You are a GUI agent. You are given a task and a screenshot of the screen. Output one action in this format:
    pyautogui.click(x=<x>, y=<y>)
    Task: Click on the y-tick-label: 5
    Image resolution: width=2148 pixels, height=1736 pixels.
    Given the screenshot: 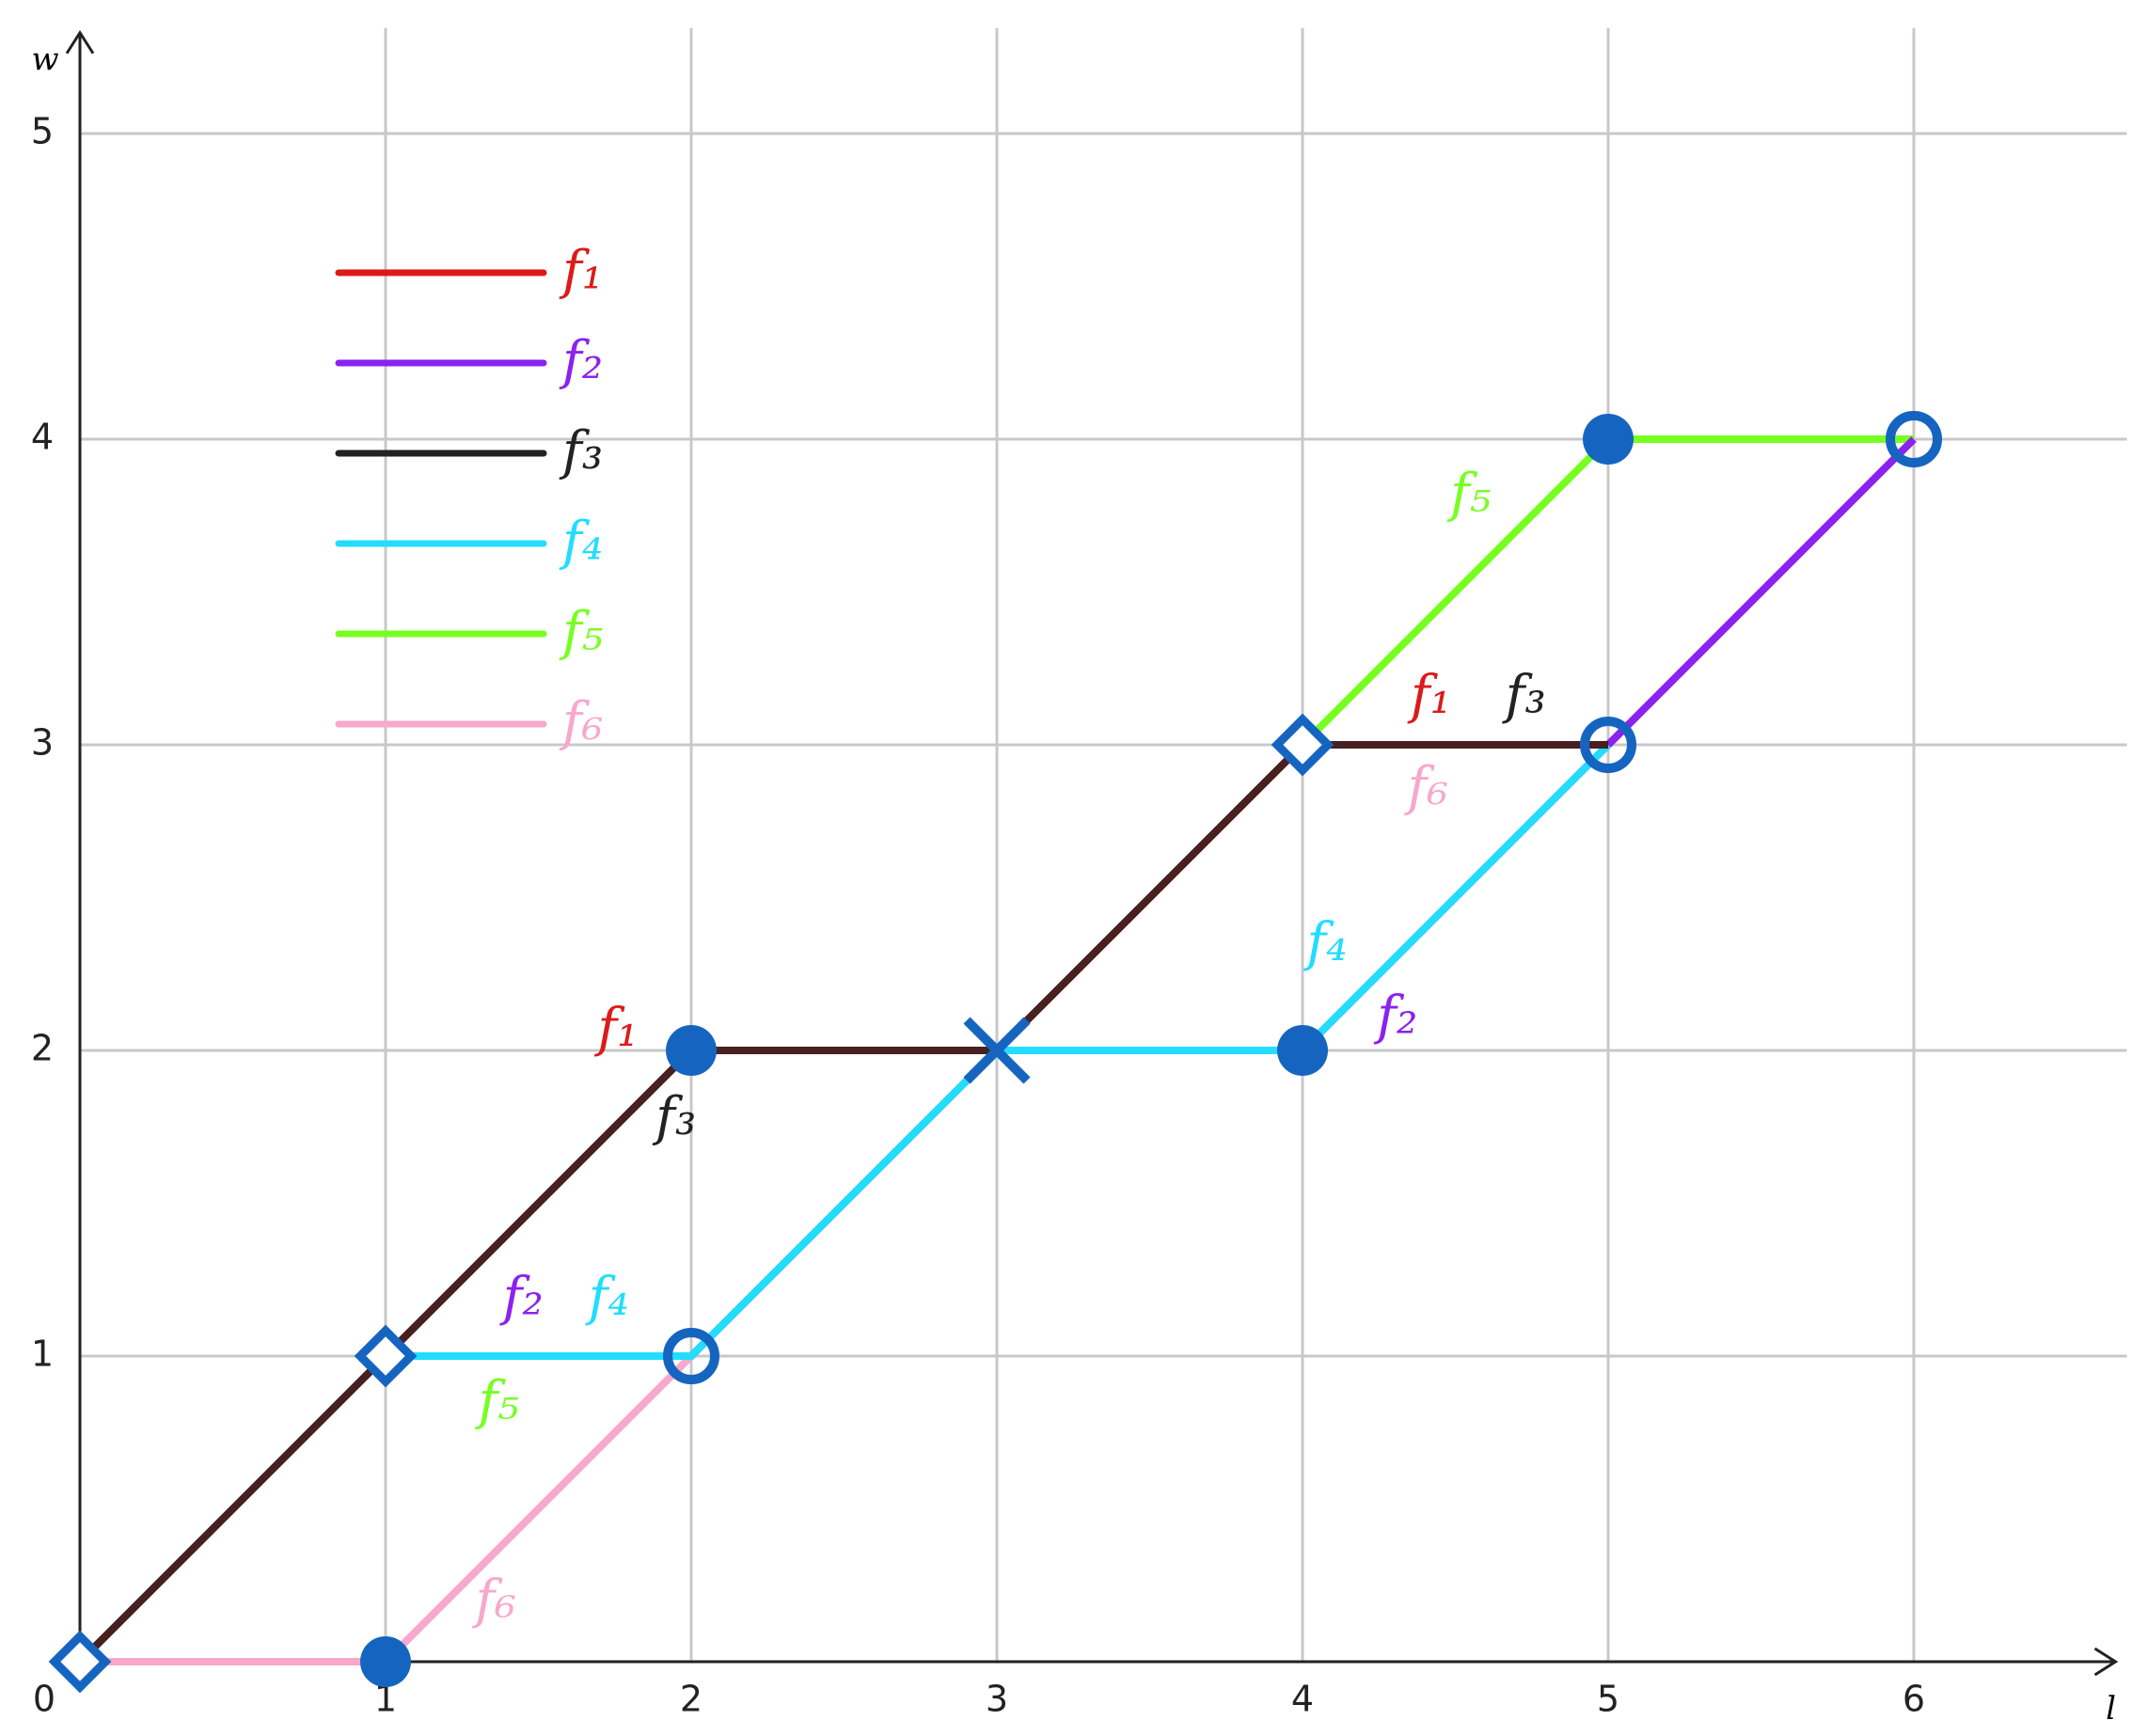 What is the action you would take?
    pyautogui.click(x=42, y=131)
    